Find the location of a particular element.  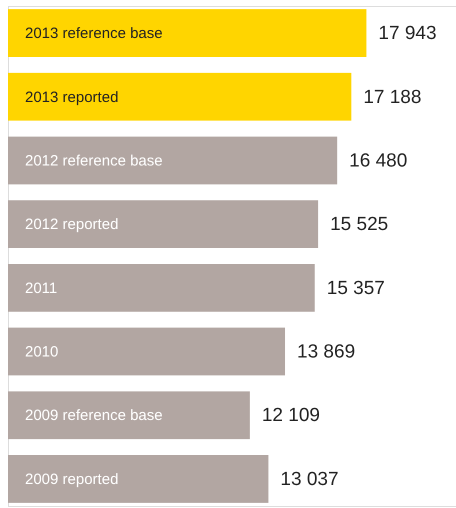

y-tick-label: 2009 reported is located at coordinates (71, 479).